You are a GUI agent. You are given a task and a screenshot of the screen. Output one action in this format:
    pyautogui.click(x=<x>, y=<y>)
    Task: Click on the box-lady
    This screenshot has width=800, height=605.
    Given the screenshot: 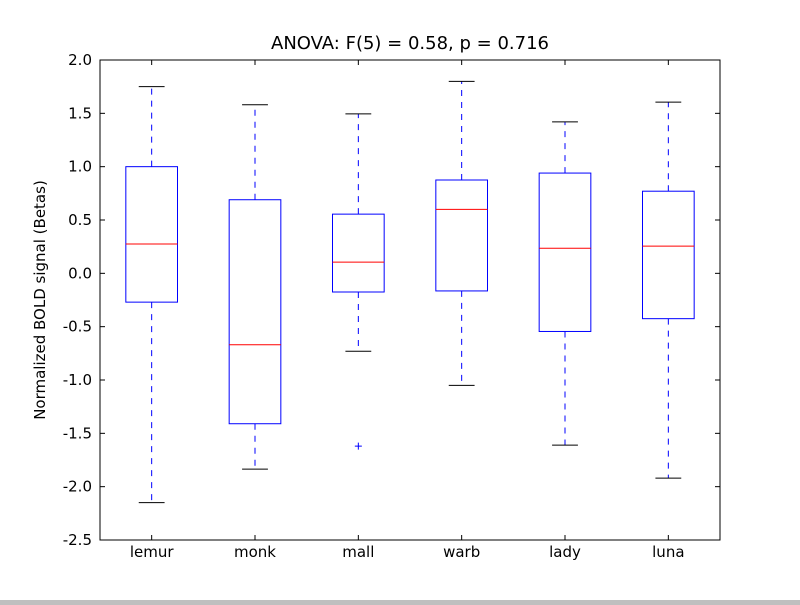 What is the action you would take?
    pyautogui.click(x=565, y=252)
    